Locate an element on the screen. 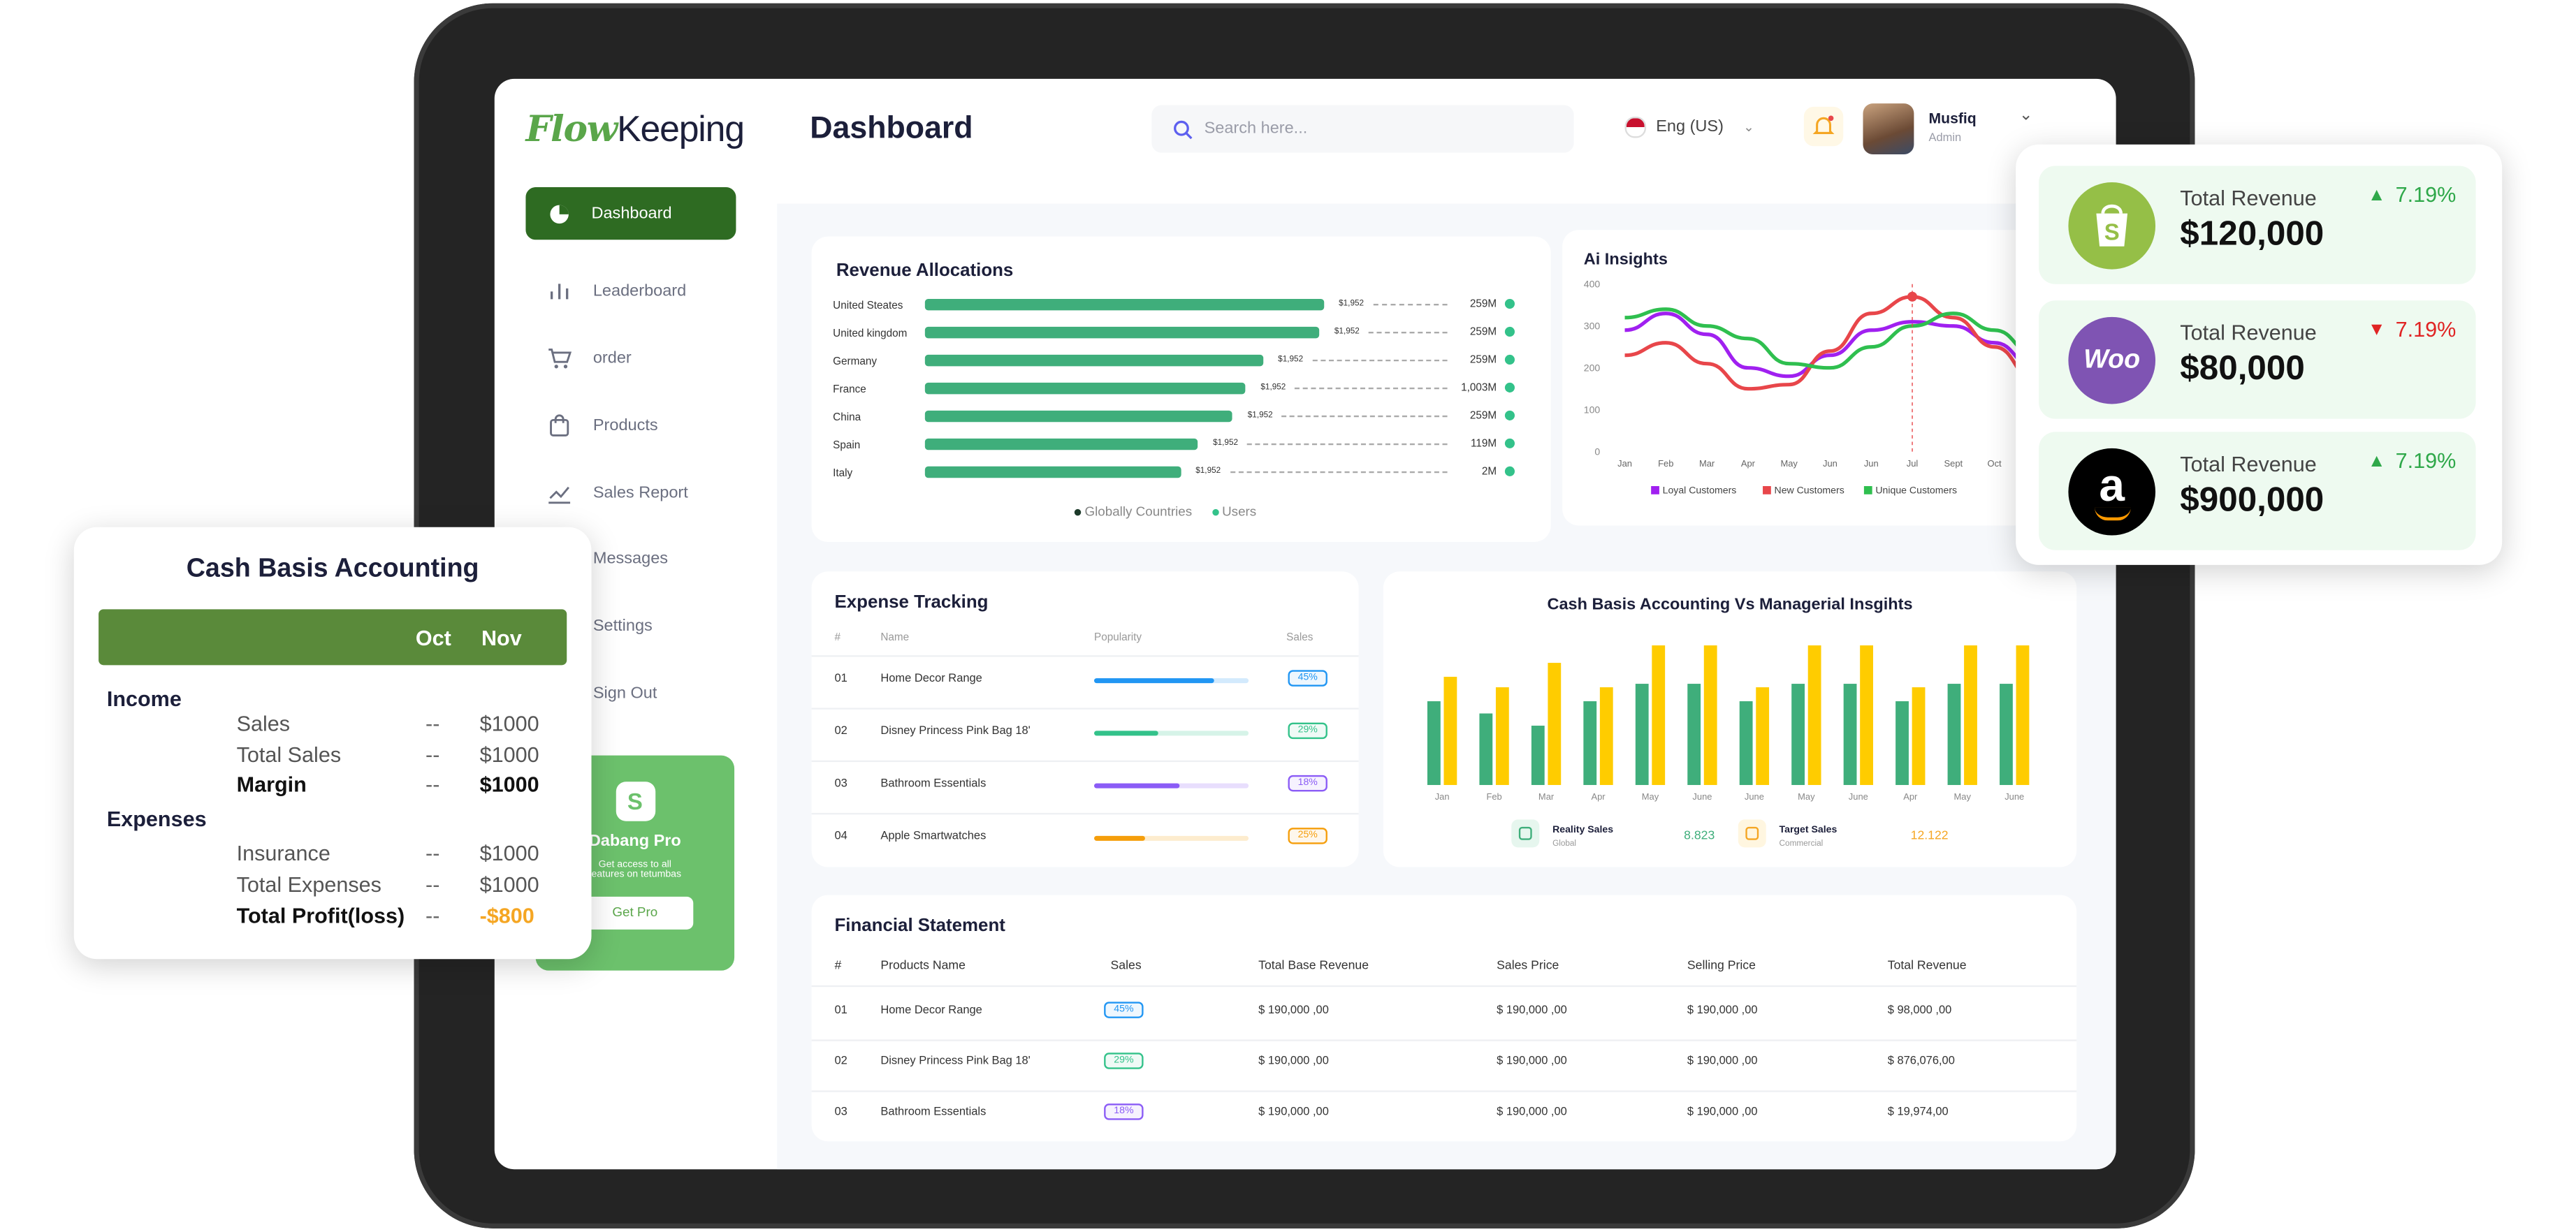 Image resolution: width=2576 pixels, height=1232 pixels. x-tick-label: Mar is located at coordinates (1707, 463).